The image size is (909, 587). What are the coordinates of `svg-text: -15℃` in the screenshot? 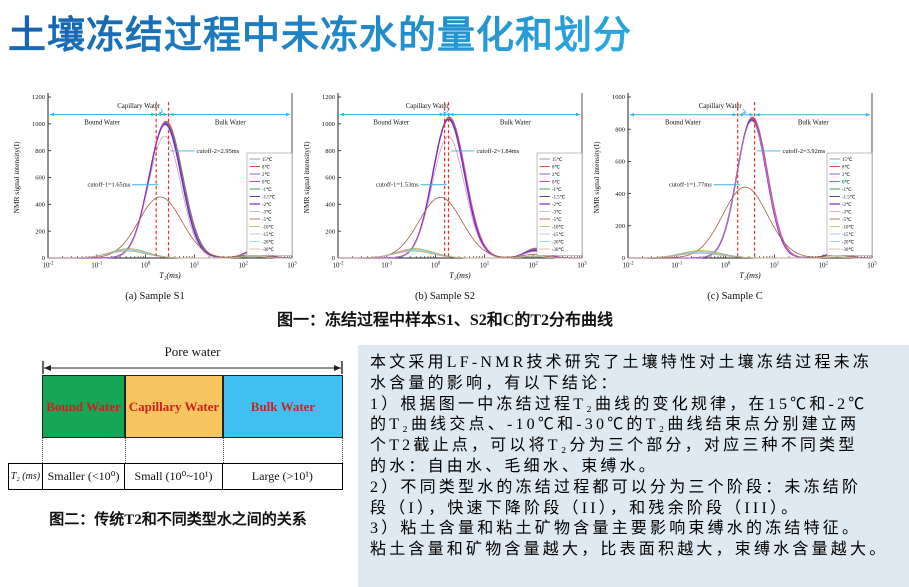 It's located at (848, 235).